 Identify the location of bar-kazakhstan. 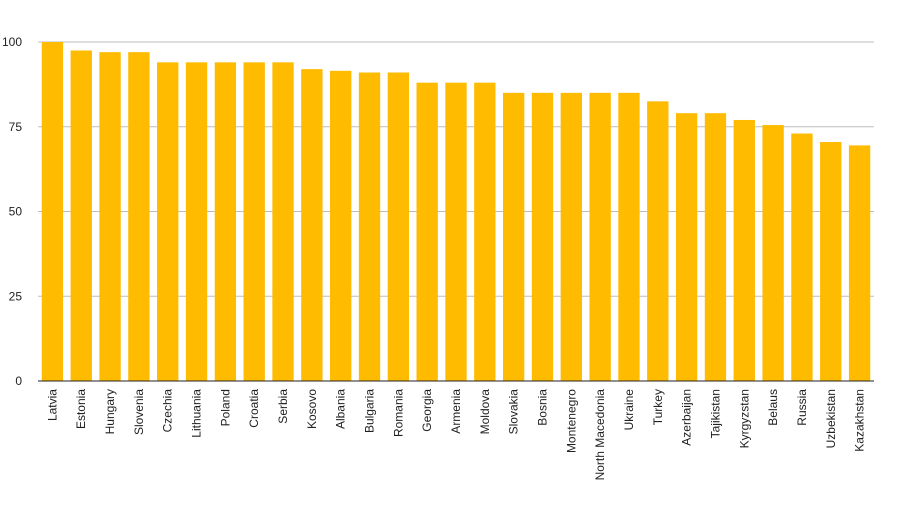
(859, 263).